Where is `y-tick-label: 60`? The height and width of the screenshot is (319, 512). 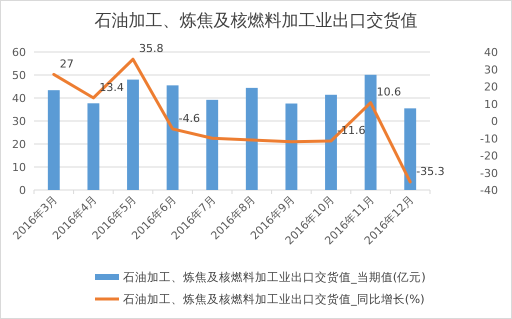
y-tick-label: 60 is located at coordinates (19, 52).